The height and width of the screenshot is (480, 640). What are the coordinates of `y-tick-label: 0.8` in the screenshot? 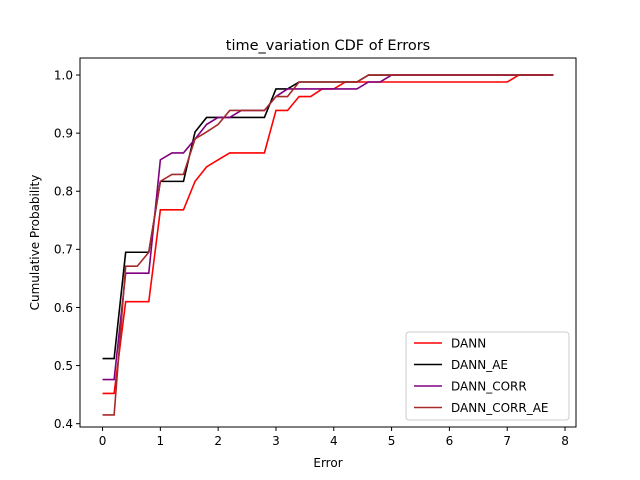 It's located at (63, 192).